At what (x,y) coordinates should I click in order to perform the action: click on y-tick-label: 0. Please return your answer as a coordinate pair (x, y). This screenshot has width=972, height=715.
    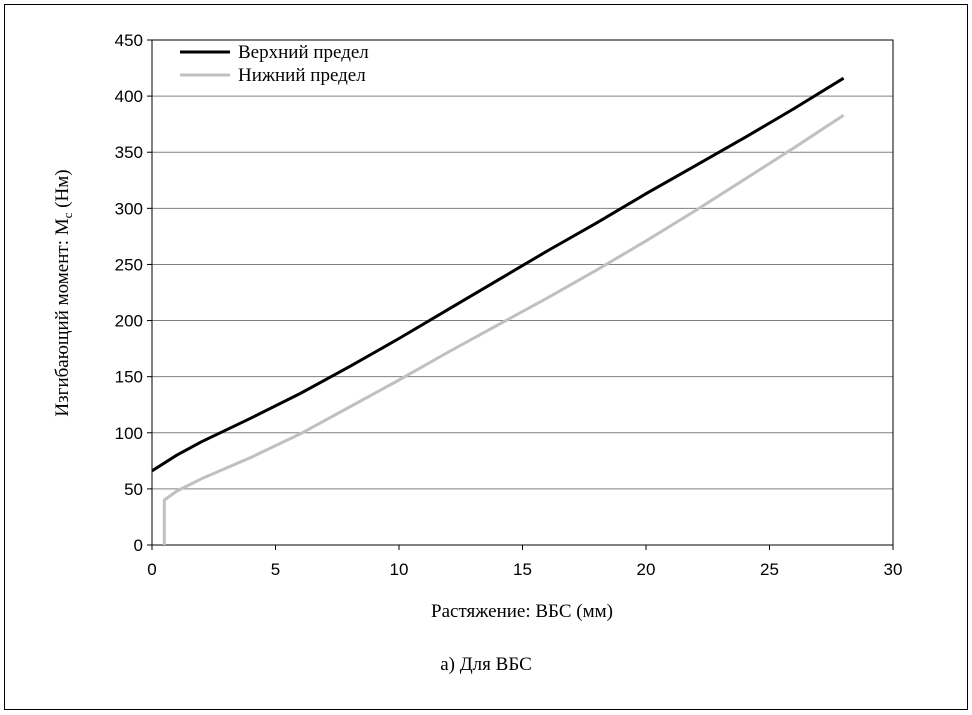
    Looking at the image, I should click on (138, 545).